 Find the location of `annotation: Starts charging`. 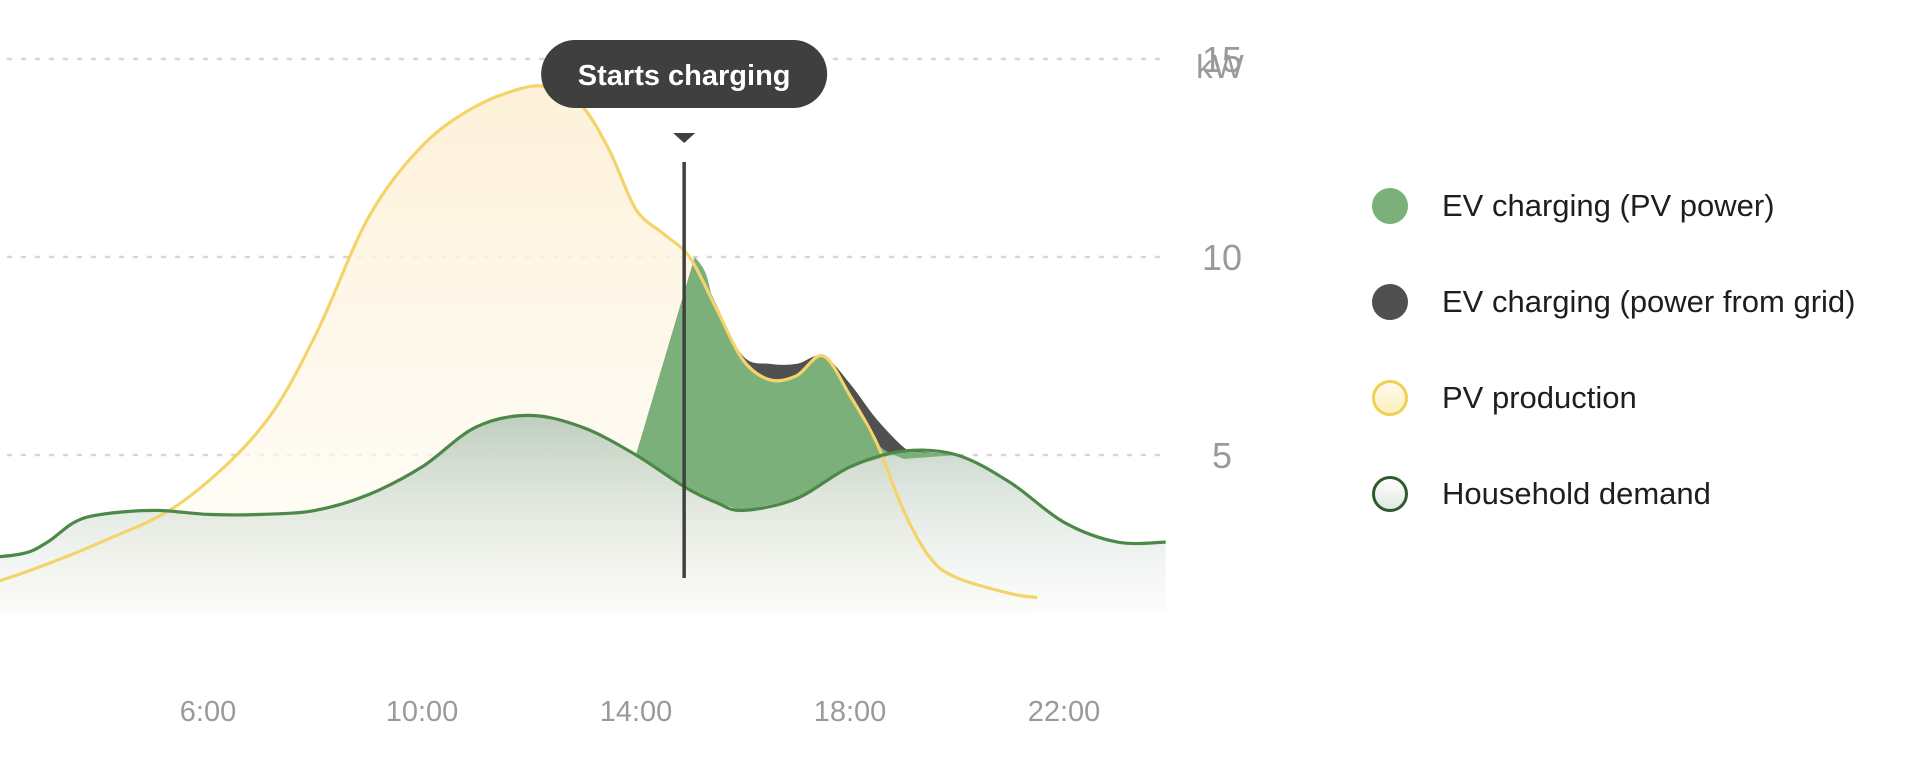

annotation: Starts charging is located at coordinates (684, 309).